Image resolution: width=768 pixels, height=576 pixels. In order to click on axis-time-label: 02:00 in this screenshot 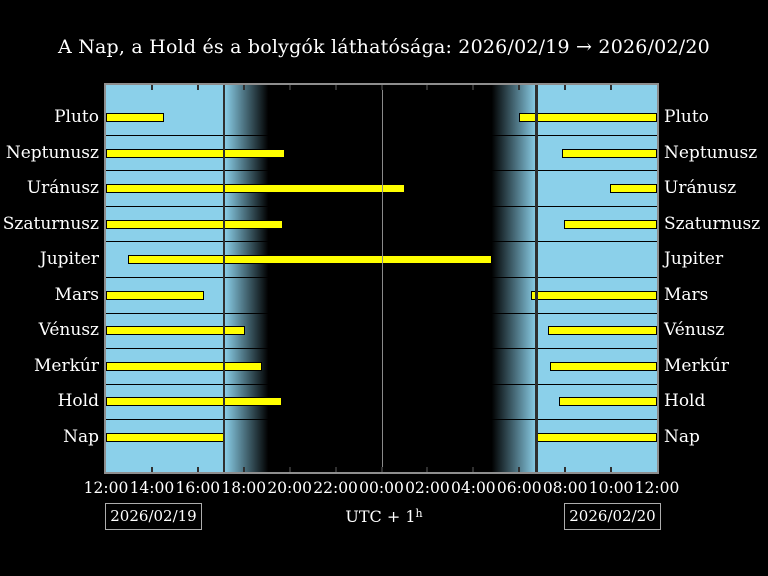, I will do `click(427, 488)`.